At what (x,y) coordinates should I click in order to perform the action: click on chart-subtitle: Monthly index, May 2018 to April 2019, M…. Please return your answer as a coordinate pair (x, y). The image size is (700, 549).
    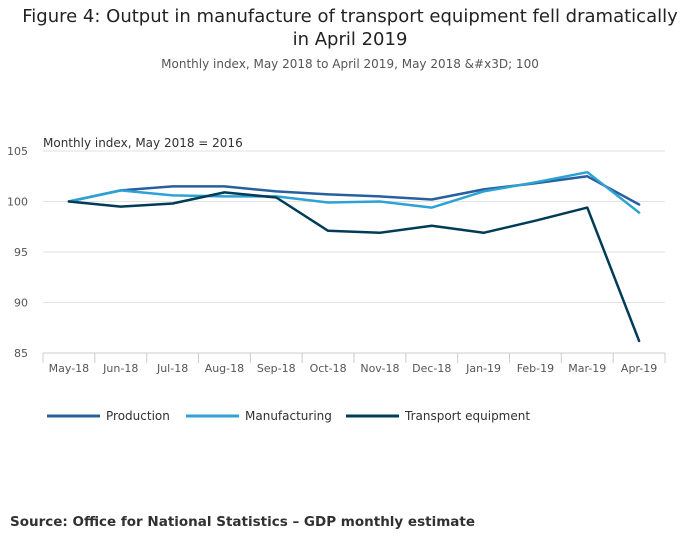
    Looking at the image, I should click on (350, 64).